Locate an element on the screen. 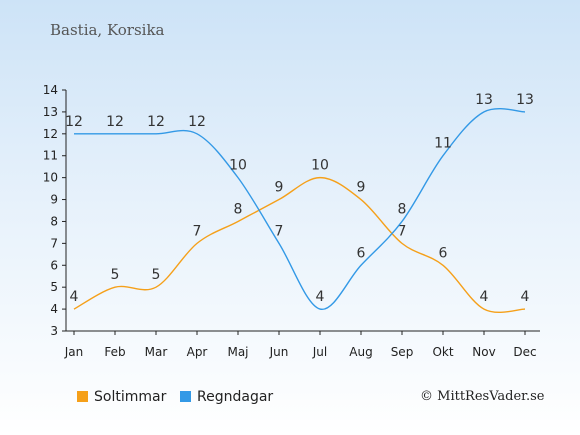  data-label-regndagar-feb: 12 is located at coordinates (115, 122).